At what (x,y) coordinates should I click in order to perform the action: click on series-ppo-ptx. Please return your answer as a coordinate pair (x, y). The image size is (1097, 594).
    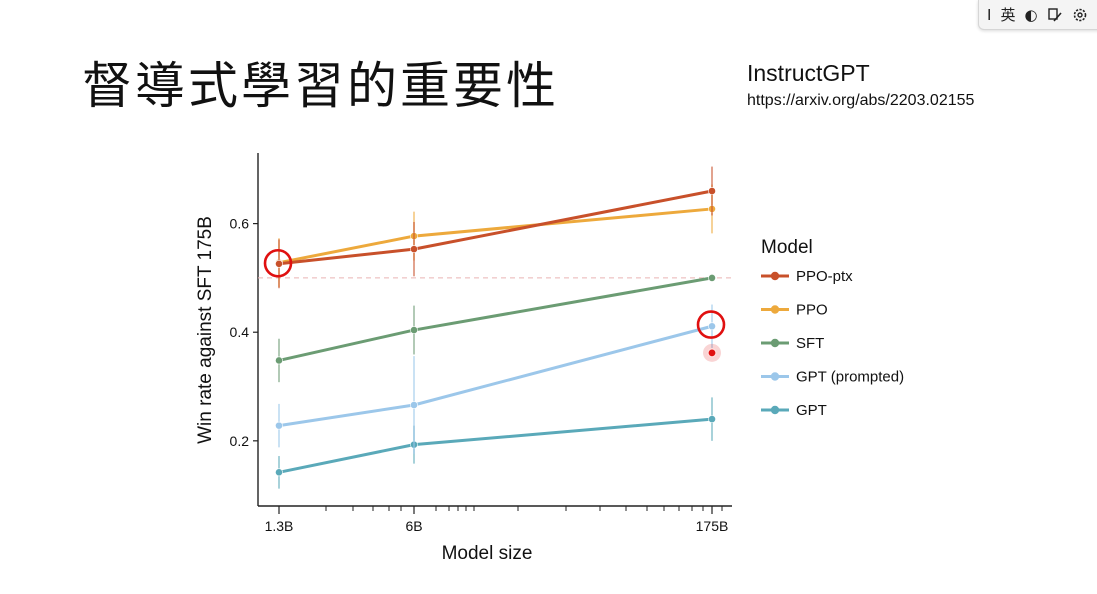
    Looking at the image, I should click on (495, 227).